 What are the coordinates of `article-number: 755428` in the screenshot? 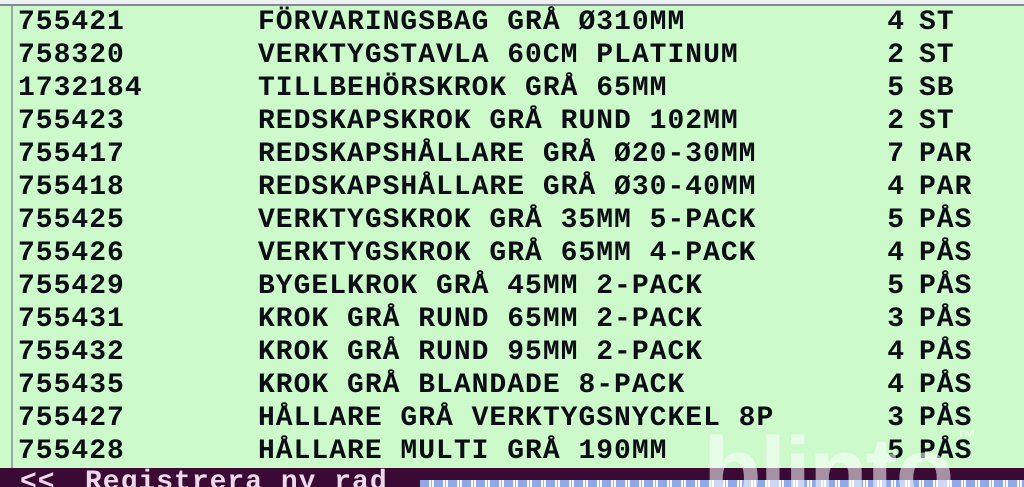 It's located at (71, 451).